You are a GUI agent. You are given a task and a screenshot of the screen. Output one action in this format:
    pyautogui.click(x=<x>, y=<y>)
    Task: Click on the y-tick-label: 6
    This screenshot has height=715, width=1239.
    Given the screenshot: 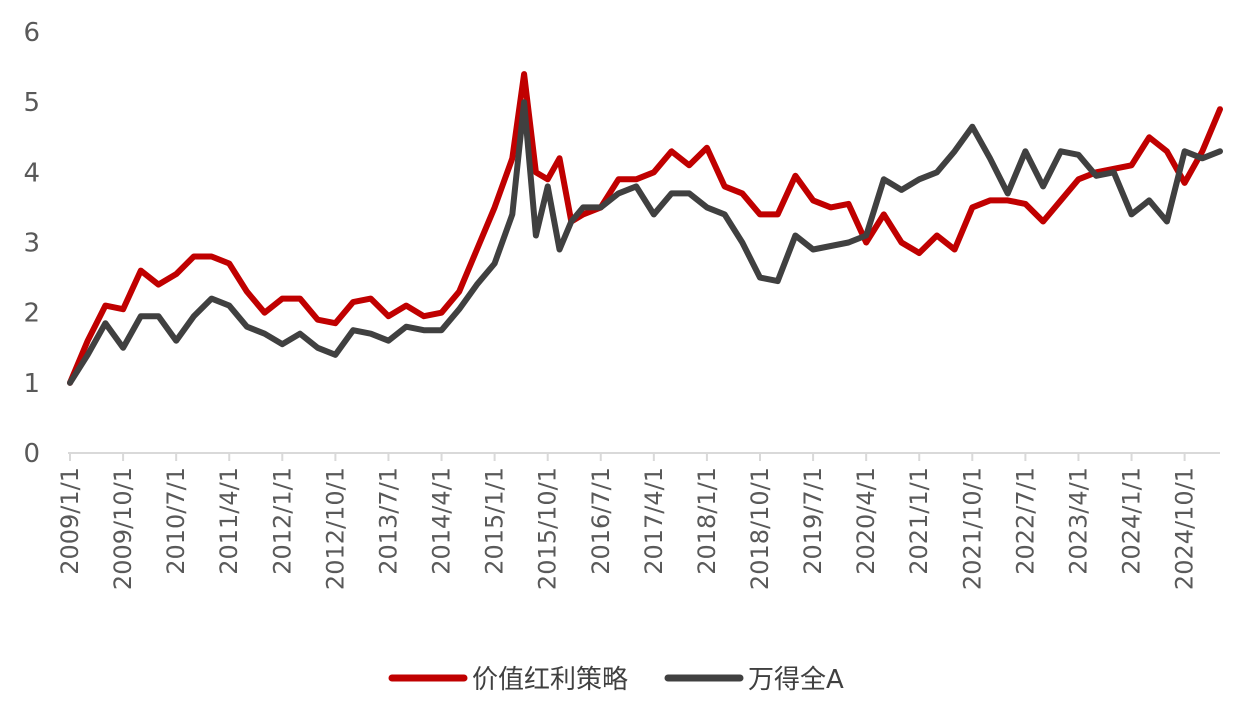 What is the action you would take?
    pyautogui.click(x=31, y=33)
    